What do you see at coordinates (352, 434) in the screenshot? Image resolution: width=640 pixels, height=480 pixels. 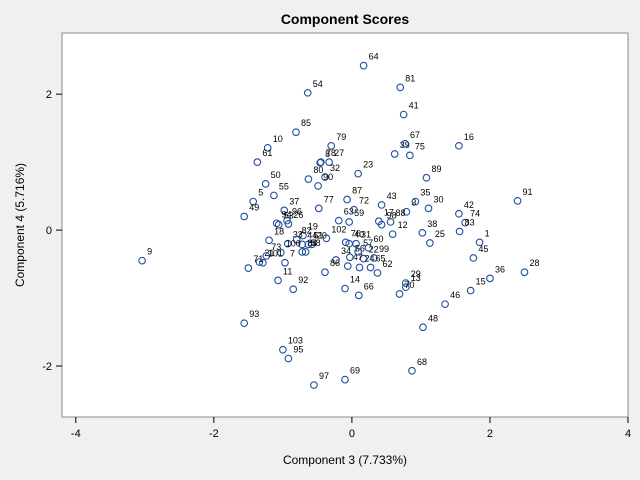 I see `x-tick-label: 0` at bounding box center [352, 434].